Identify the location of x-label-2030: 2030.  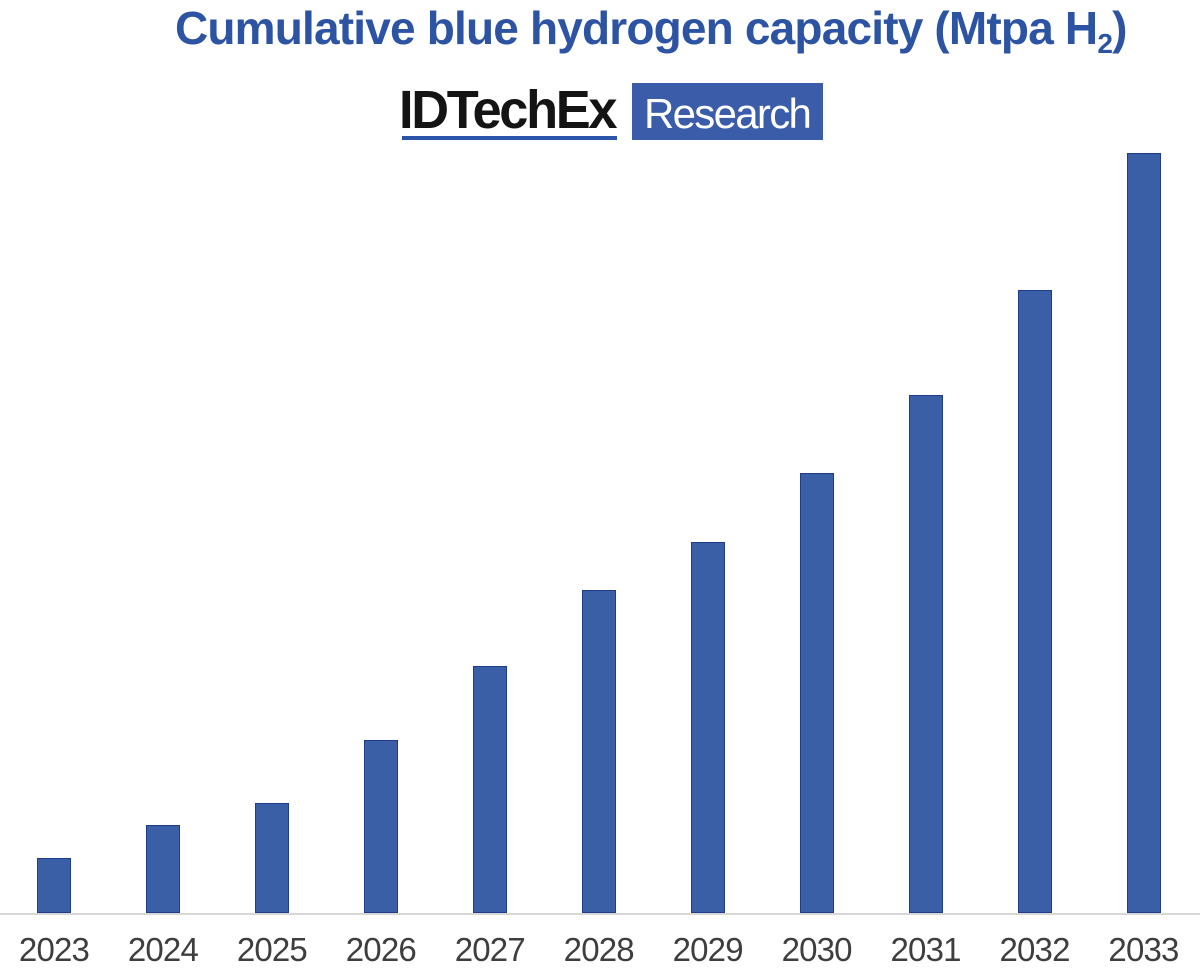
(817, 949).